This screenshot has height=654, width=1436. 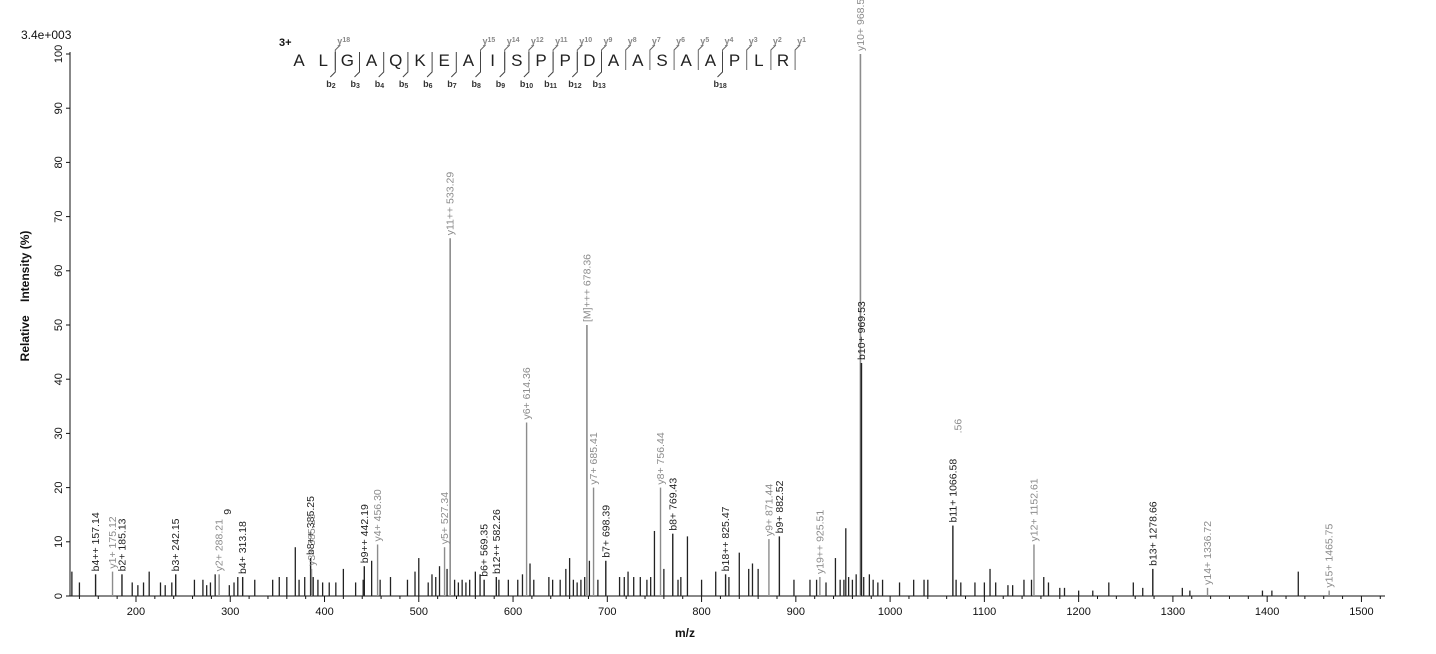 What do you see at coordinates (661, 60) in the screenshot?
I see `sequence-residue: S` at bounding box center [661, 60].